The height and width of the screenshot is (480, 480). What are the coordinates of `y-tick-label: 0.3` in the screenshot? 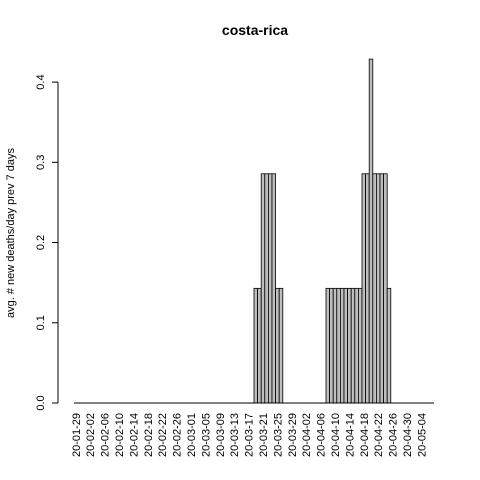 It's located at (41, 162).